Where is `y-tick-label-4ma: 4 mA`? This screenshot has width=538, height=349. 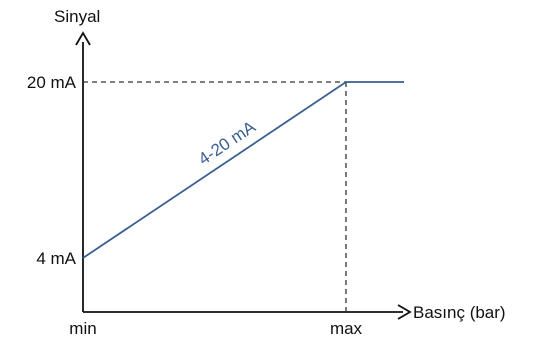
y-tick-label-4ma: 4 mA is located at coordinates (56, 258).